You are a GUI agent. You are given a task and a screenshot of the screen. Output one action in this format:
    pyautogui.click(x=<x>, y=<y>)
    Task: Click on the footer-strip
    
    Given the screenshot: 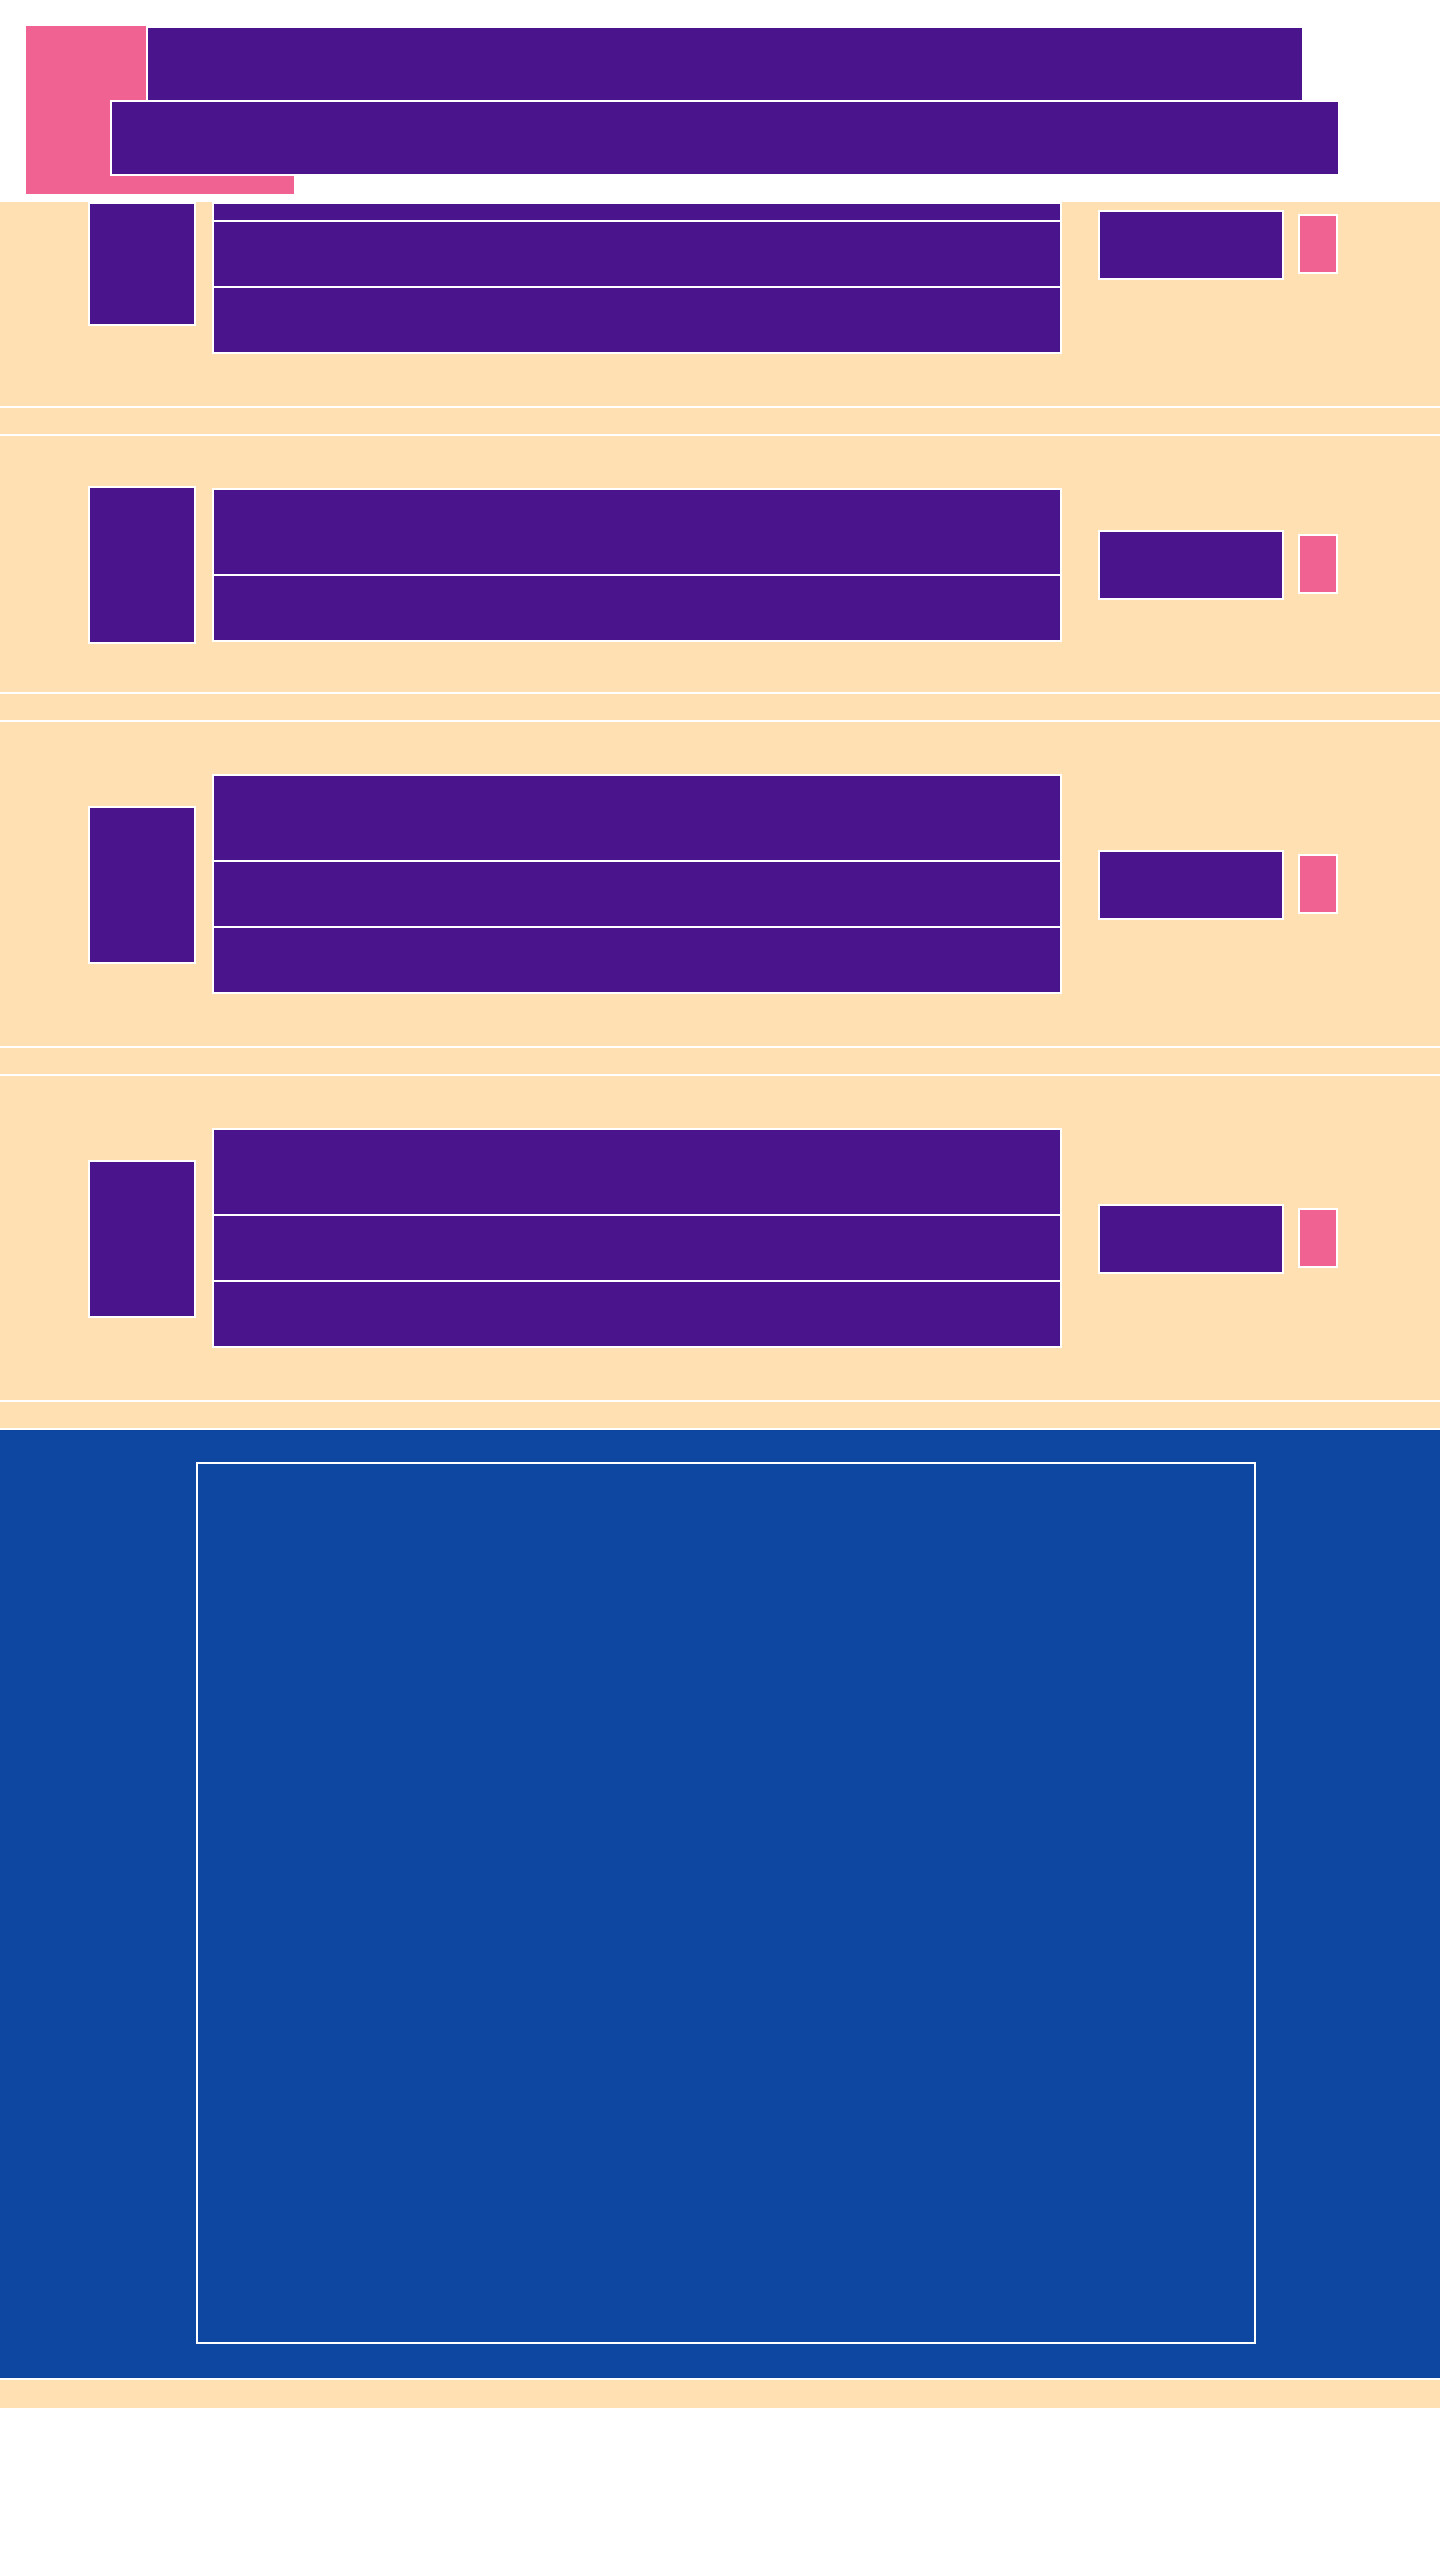 What is the action you would take?
    pyautogui.click(x=720, y=2394)
    